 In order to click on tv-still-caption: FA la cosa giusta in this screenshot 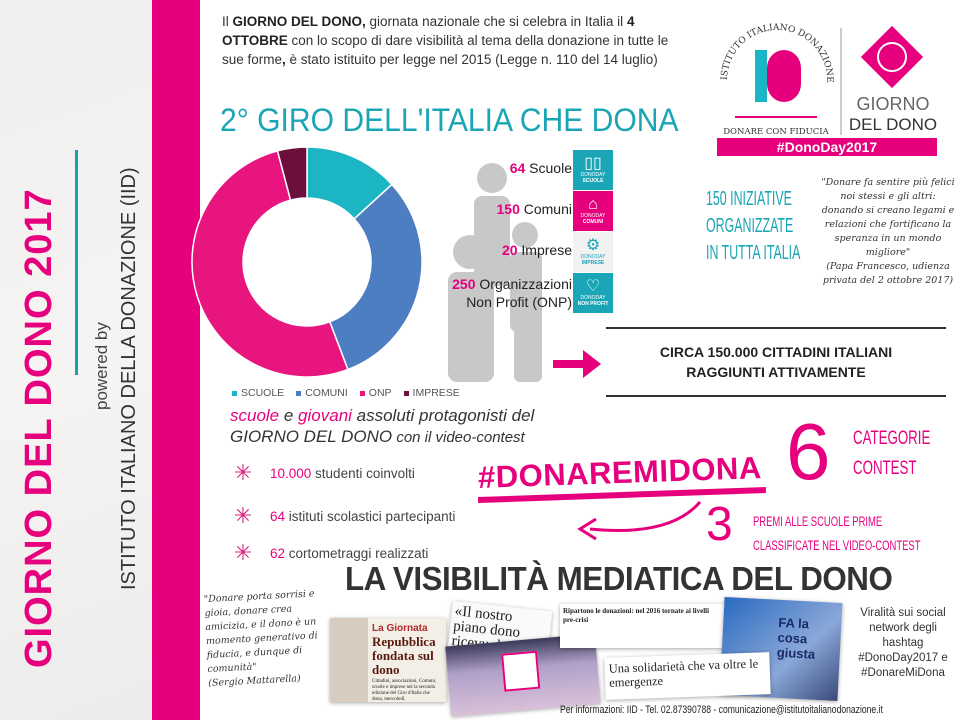, I will do `click(796, 638)`.